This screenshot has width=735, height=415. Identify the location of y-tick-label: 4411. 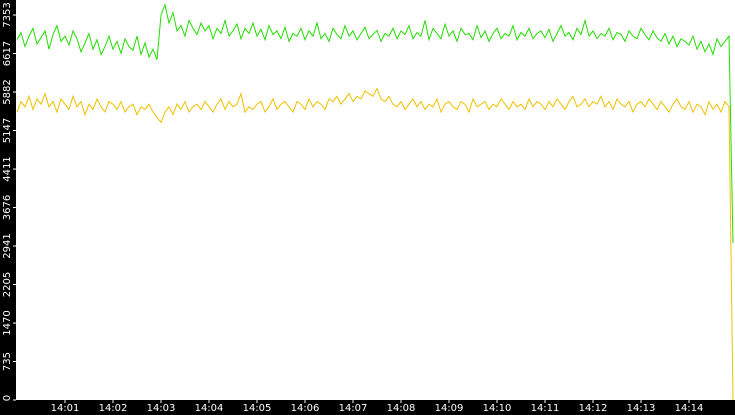
(7, 168).